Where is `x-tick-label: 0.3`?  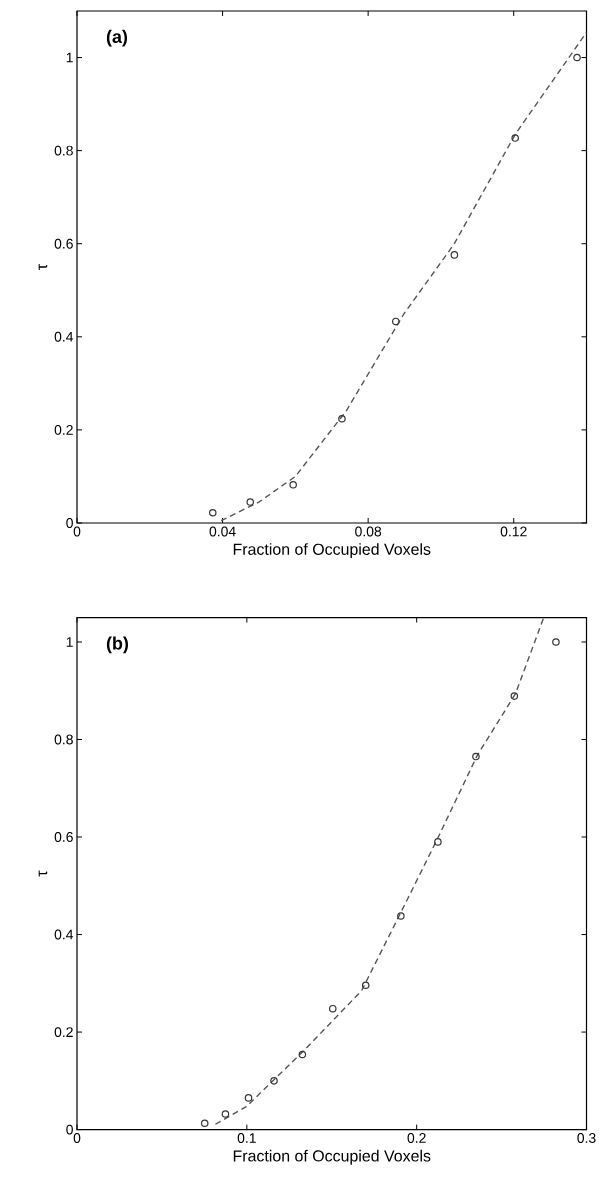 x-tick-label: 0.3 is located at coordinates (586, 1138).